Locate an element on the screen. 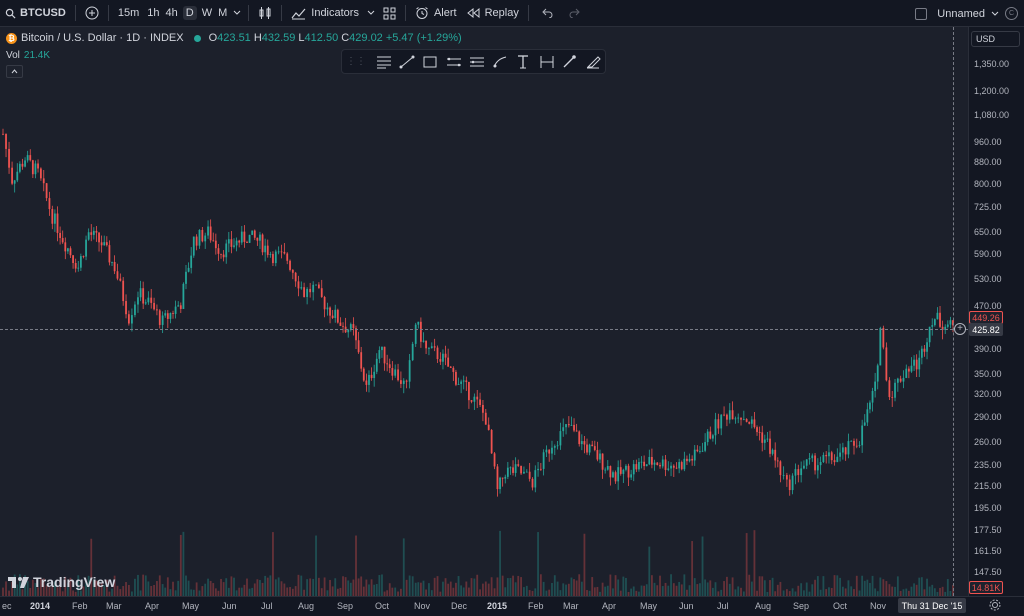 The image size is (1024, 616). interval-dropdown is located at coordinates (237, 13).